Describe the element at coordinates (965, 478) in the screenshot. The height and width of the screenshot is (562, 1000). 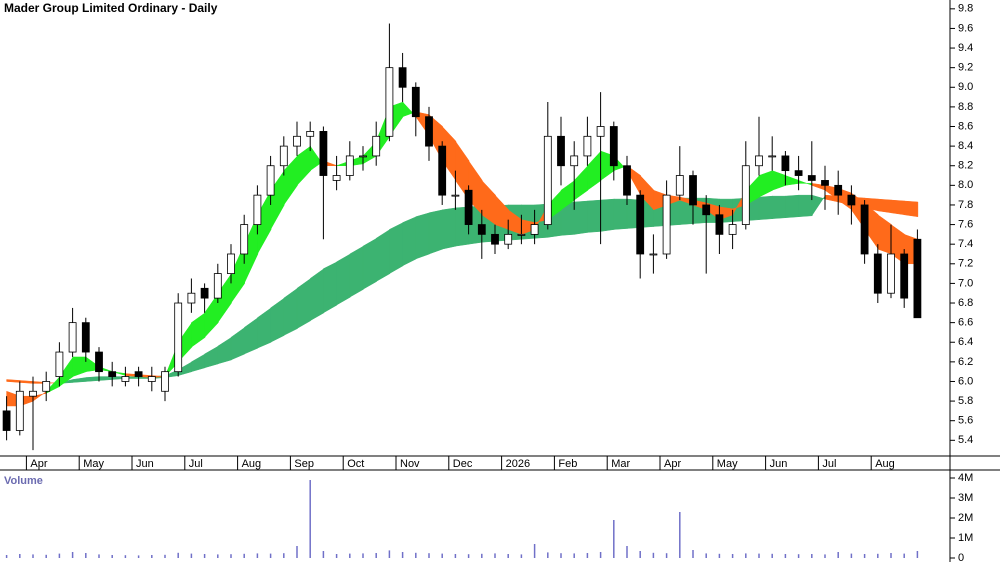
I see `y-tick-label: 4M` at that location.